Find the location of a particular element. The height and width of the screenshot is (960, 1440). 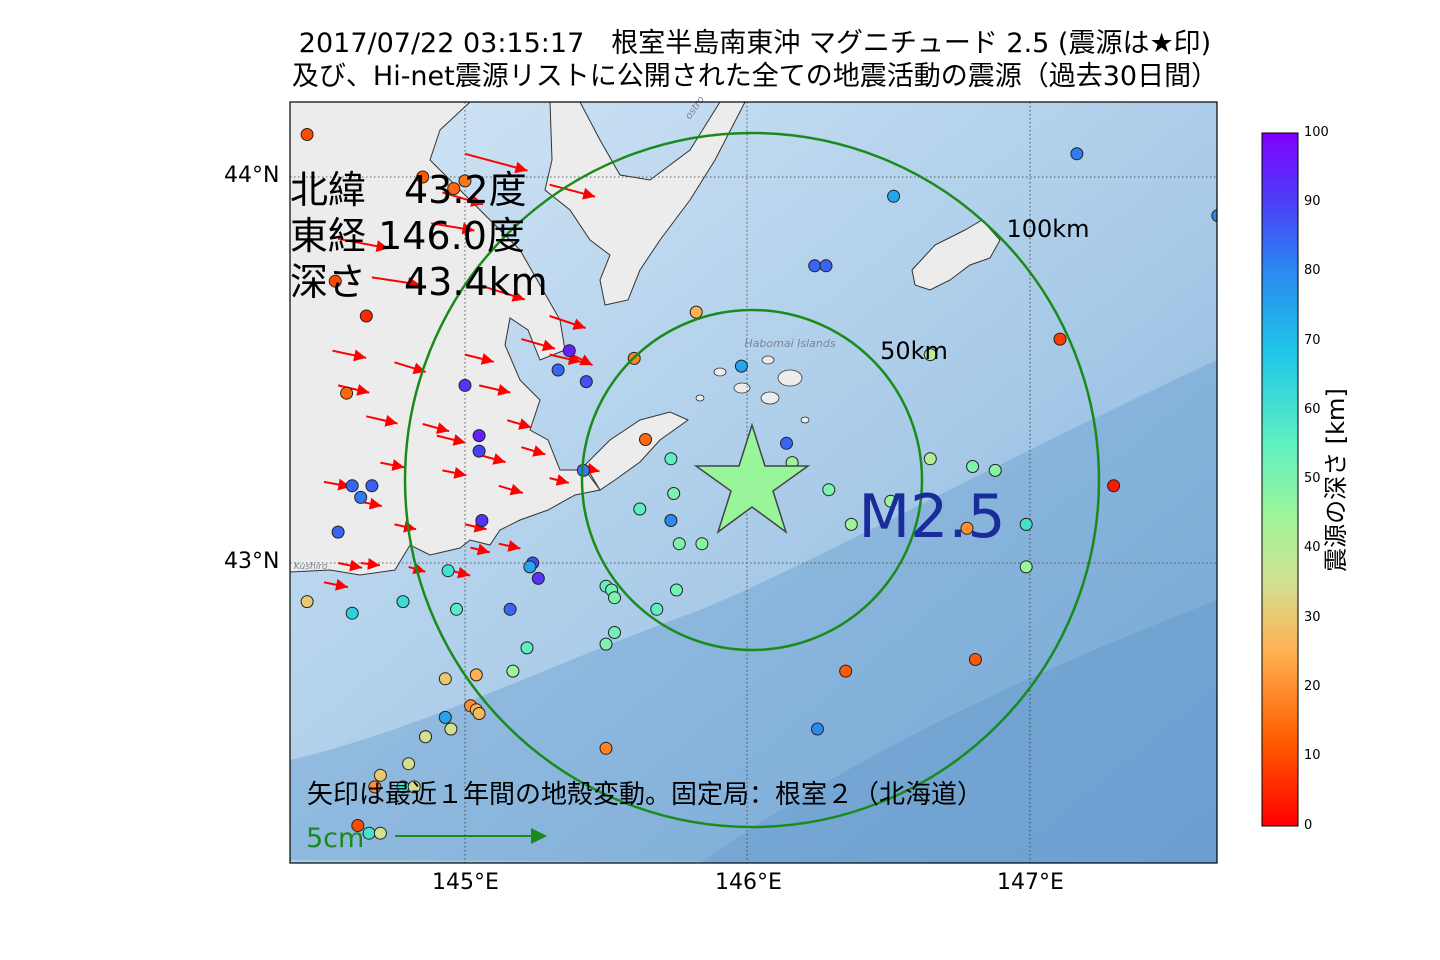

colorbar-tick-60: 60 is located at coordinates (1312, 409).